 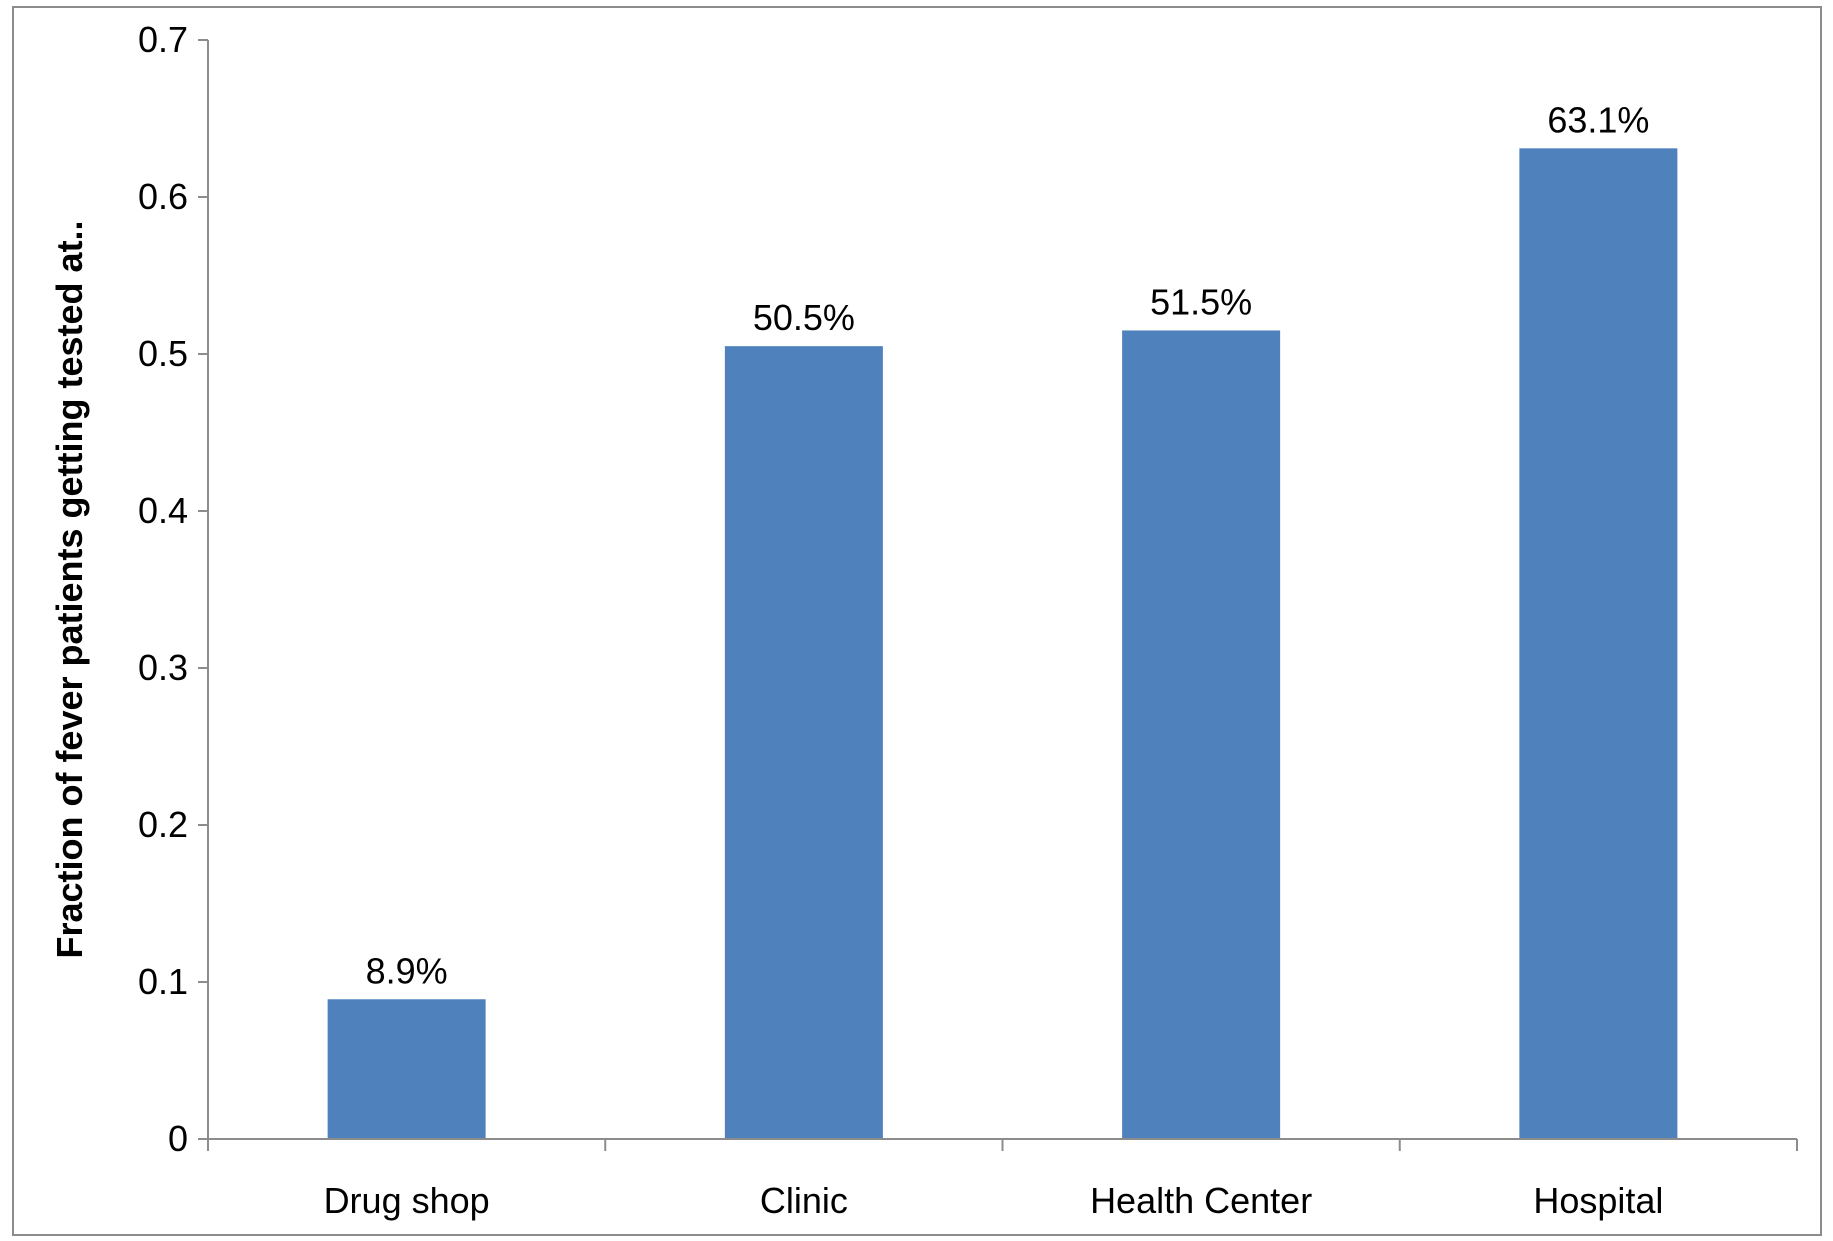 I want to click on y-axis-ticks: 0 0.1 0.2 0.3 0.4 0.5 0.6 0.7, so click(x=173, y=589).